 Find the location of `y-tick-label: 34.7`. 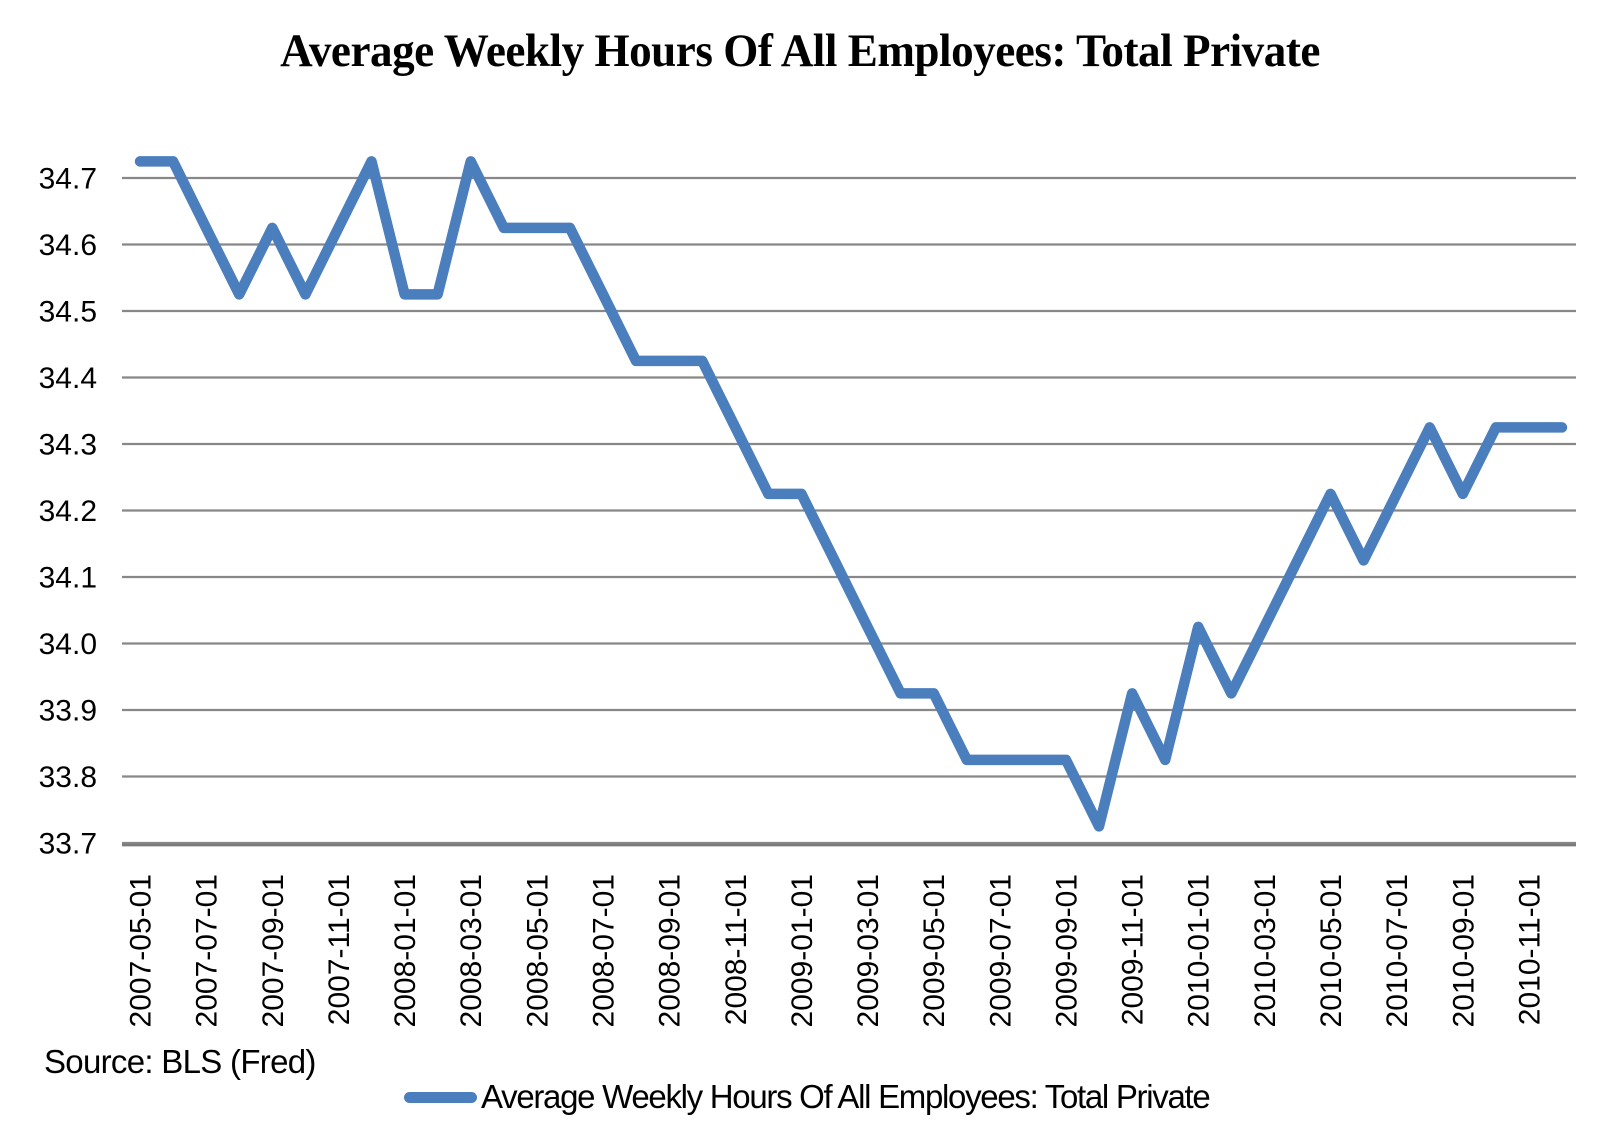

y-tick-label: 34.7 is located at coordinates (68, 179).